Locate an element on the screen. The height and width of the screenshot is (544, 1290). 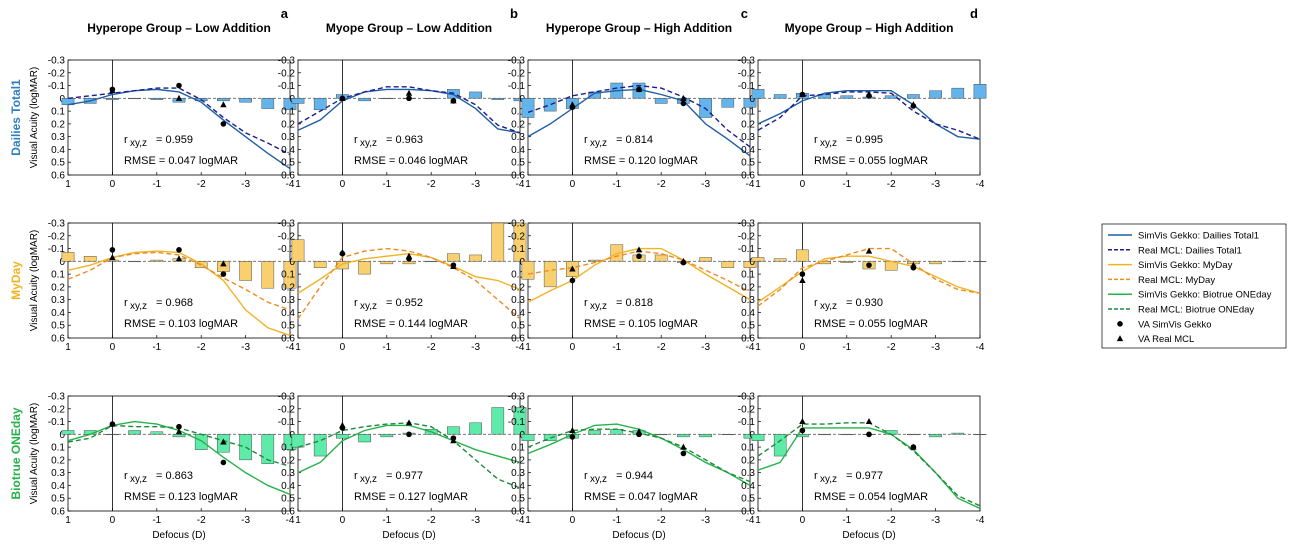
real-mcl-line is located at coordinates (639, 116).